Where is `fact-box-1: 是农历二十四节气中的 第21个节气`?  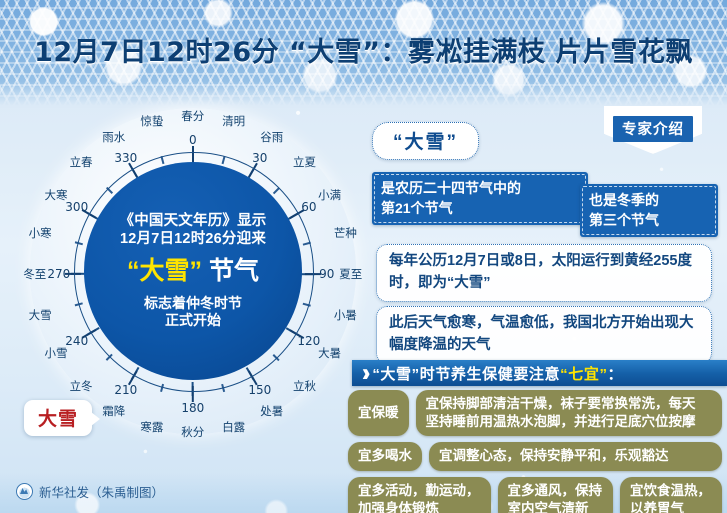 fact-box-1: 是农历二十四节气中的 第21个节气 is located at coordinates (480, 198).